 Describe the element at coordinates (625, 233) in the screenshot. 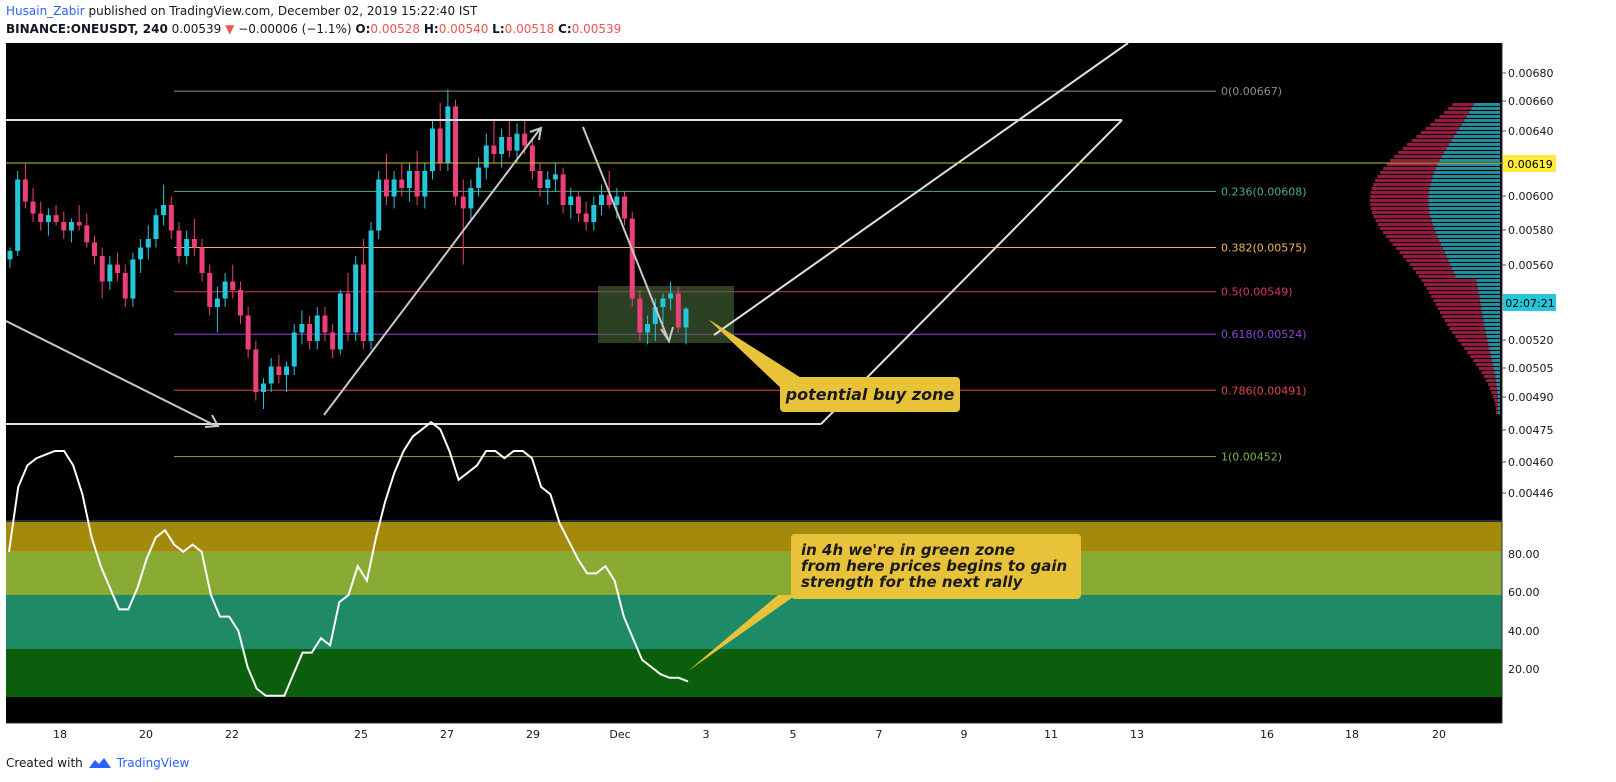

I see `arrow-down` at that location.